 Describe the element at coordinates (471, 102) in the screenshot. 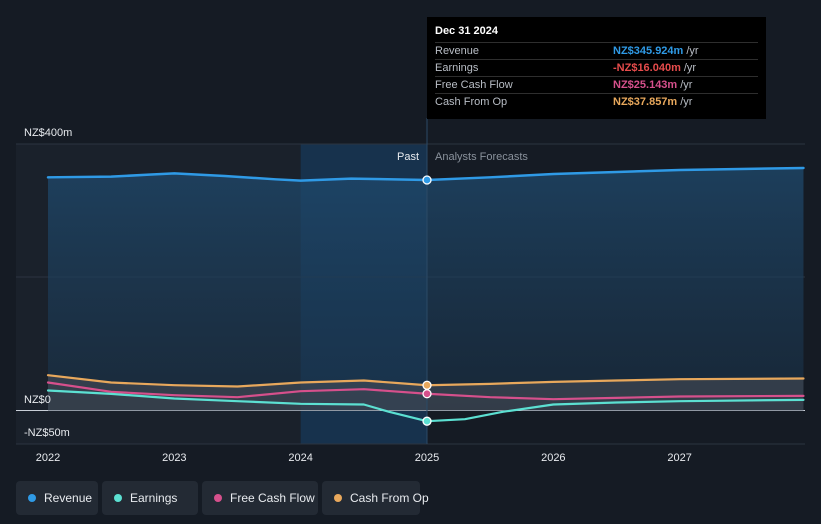

I see `tooltip-row-label: Cash From Op` at that location.